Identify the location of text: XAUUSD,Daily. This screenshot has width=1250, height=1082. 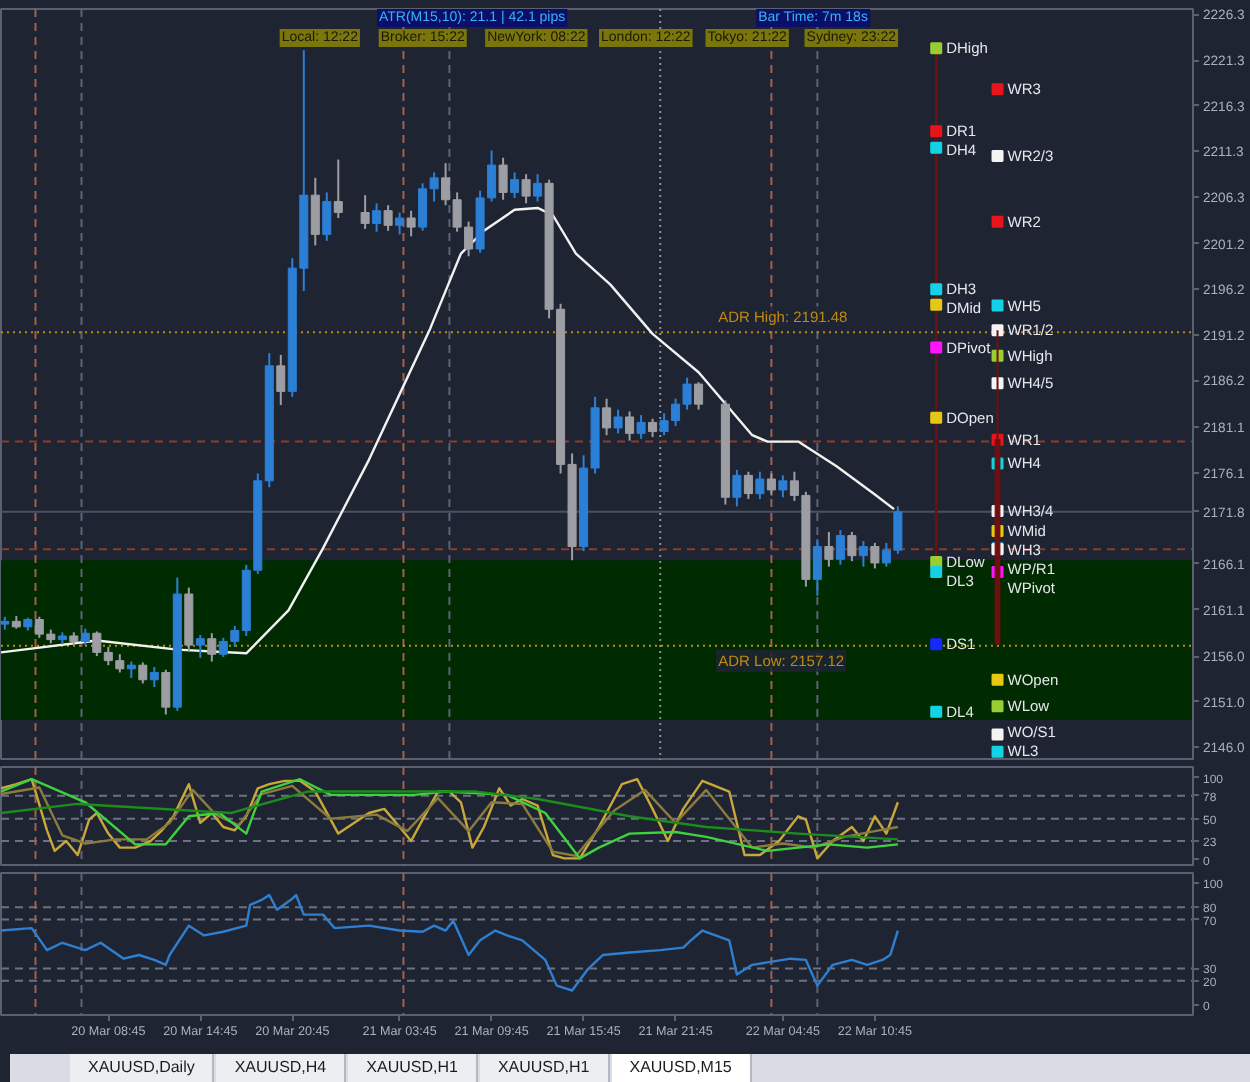
(142, 1068).